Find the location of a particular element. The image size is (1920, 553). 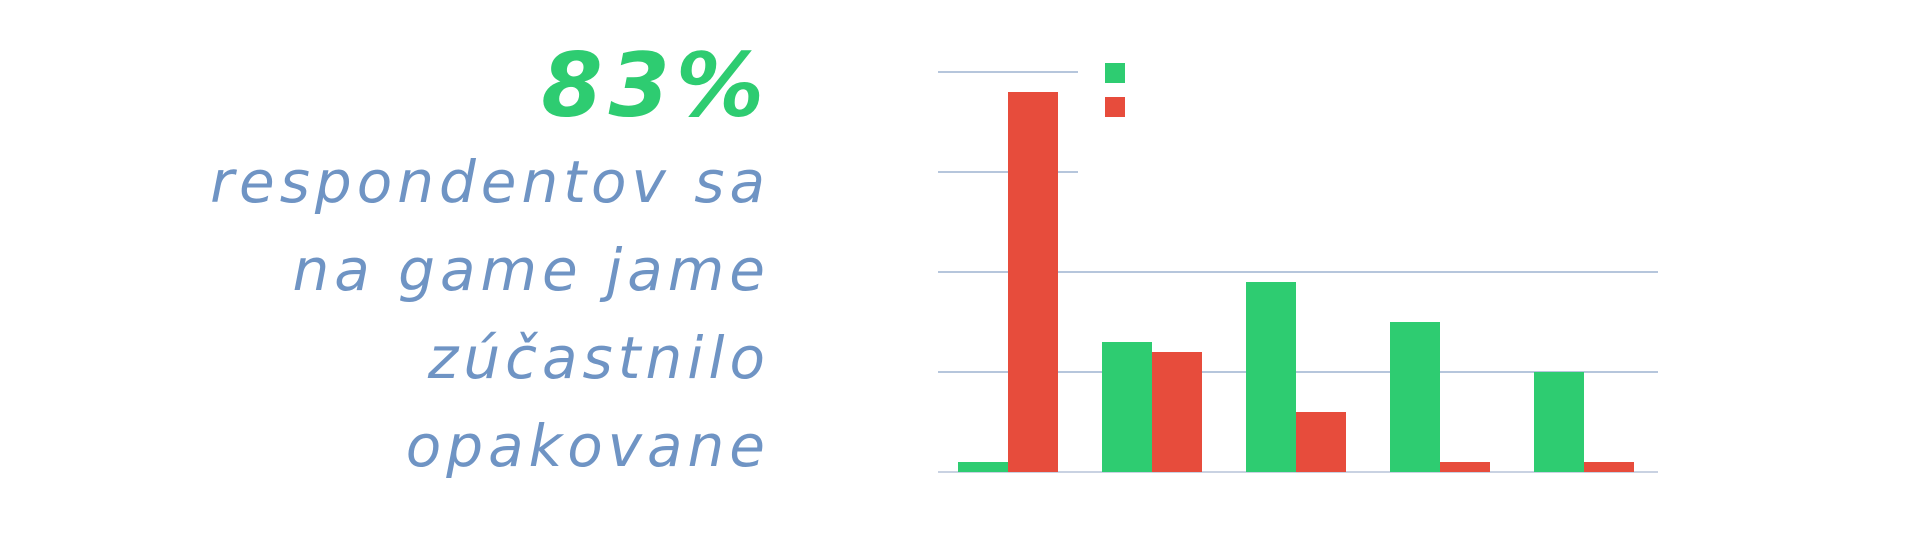

stat-percent: 83% is located at coordinates (655, 85).